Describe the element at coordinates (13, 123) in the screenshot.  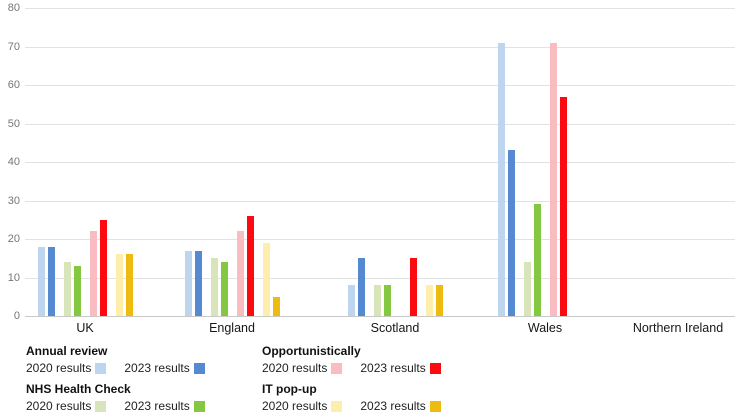
I see `y-tick-label: 50` at that location.